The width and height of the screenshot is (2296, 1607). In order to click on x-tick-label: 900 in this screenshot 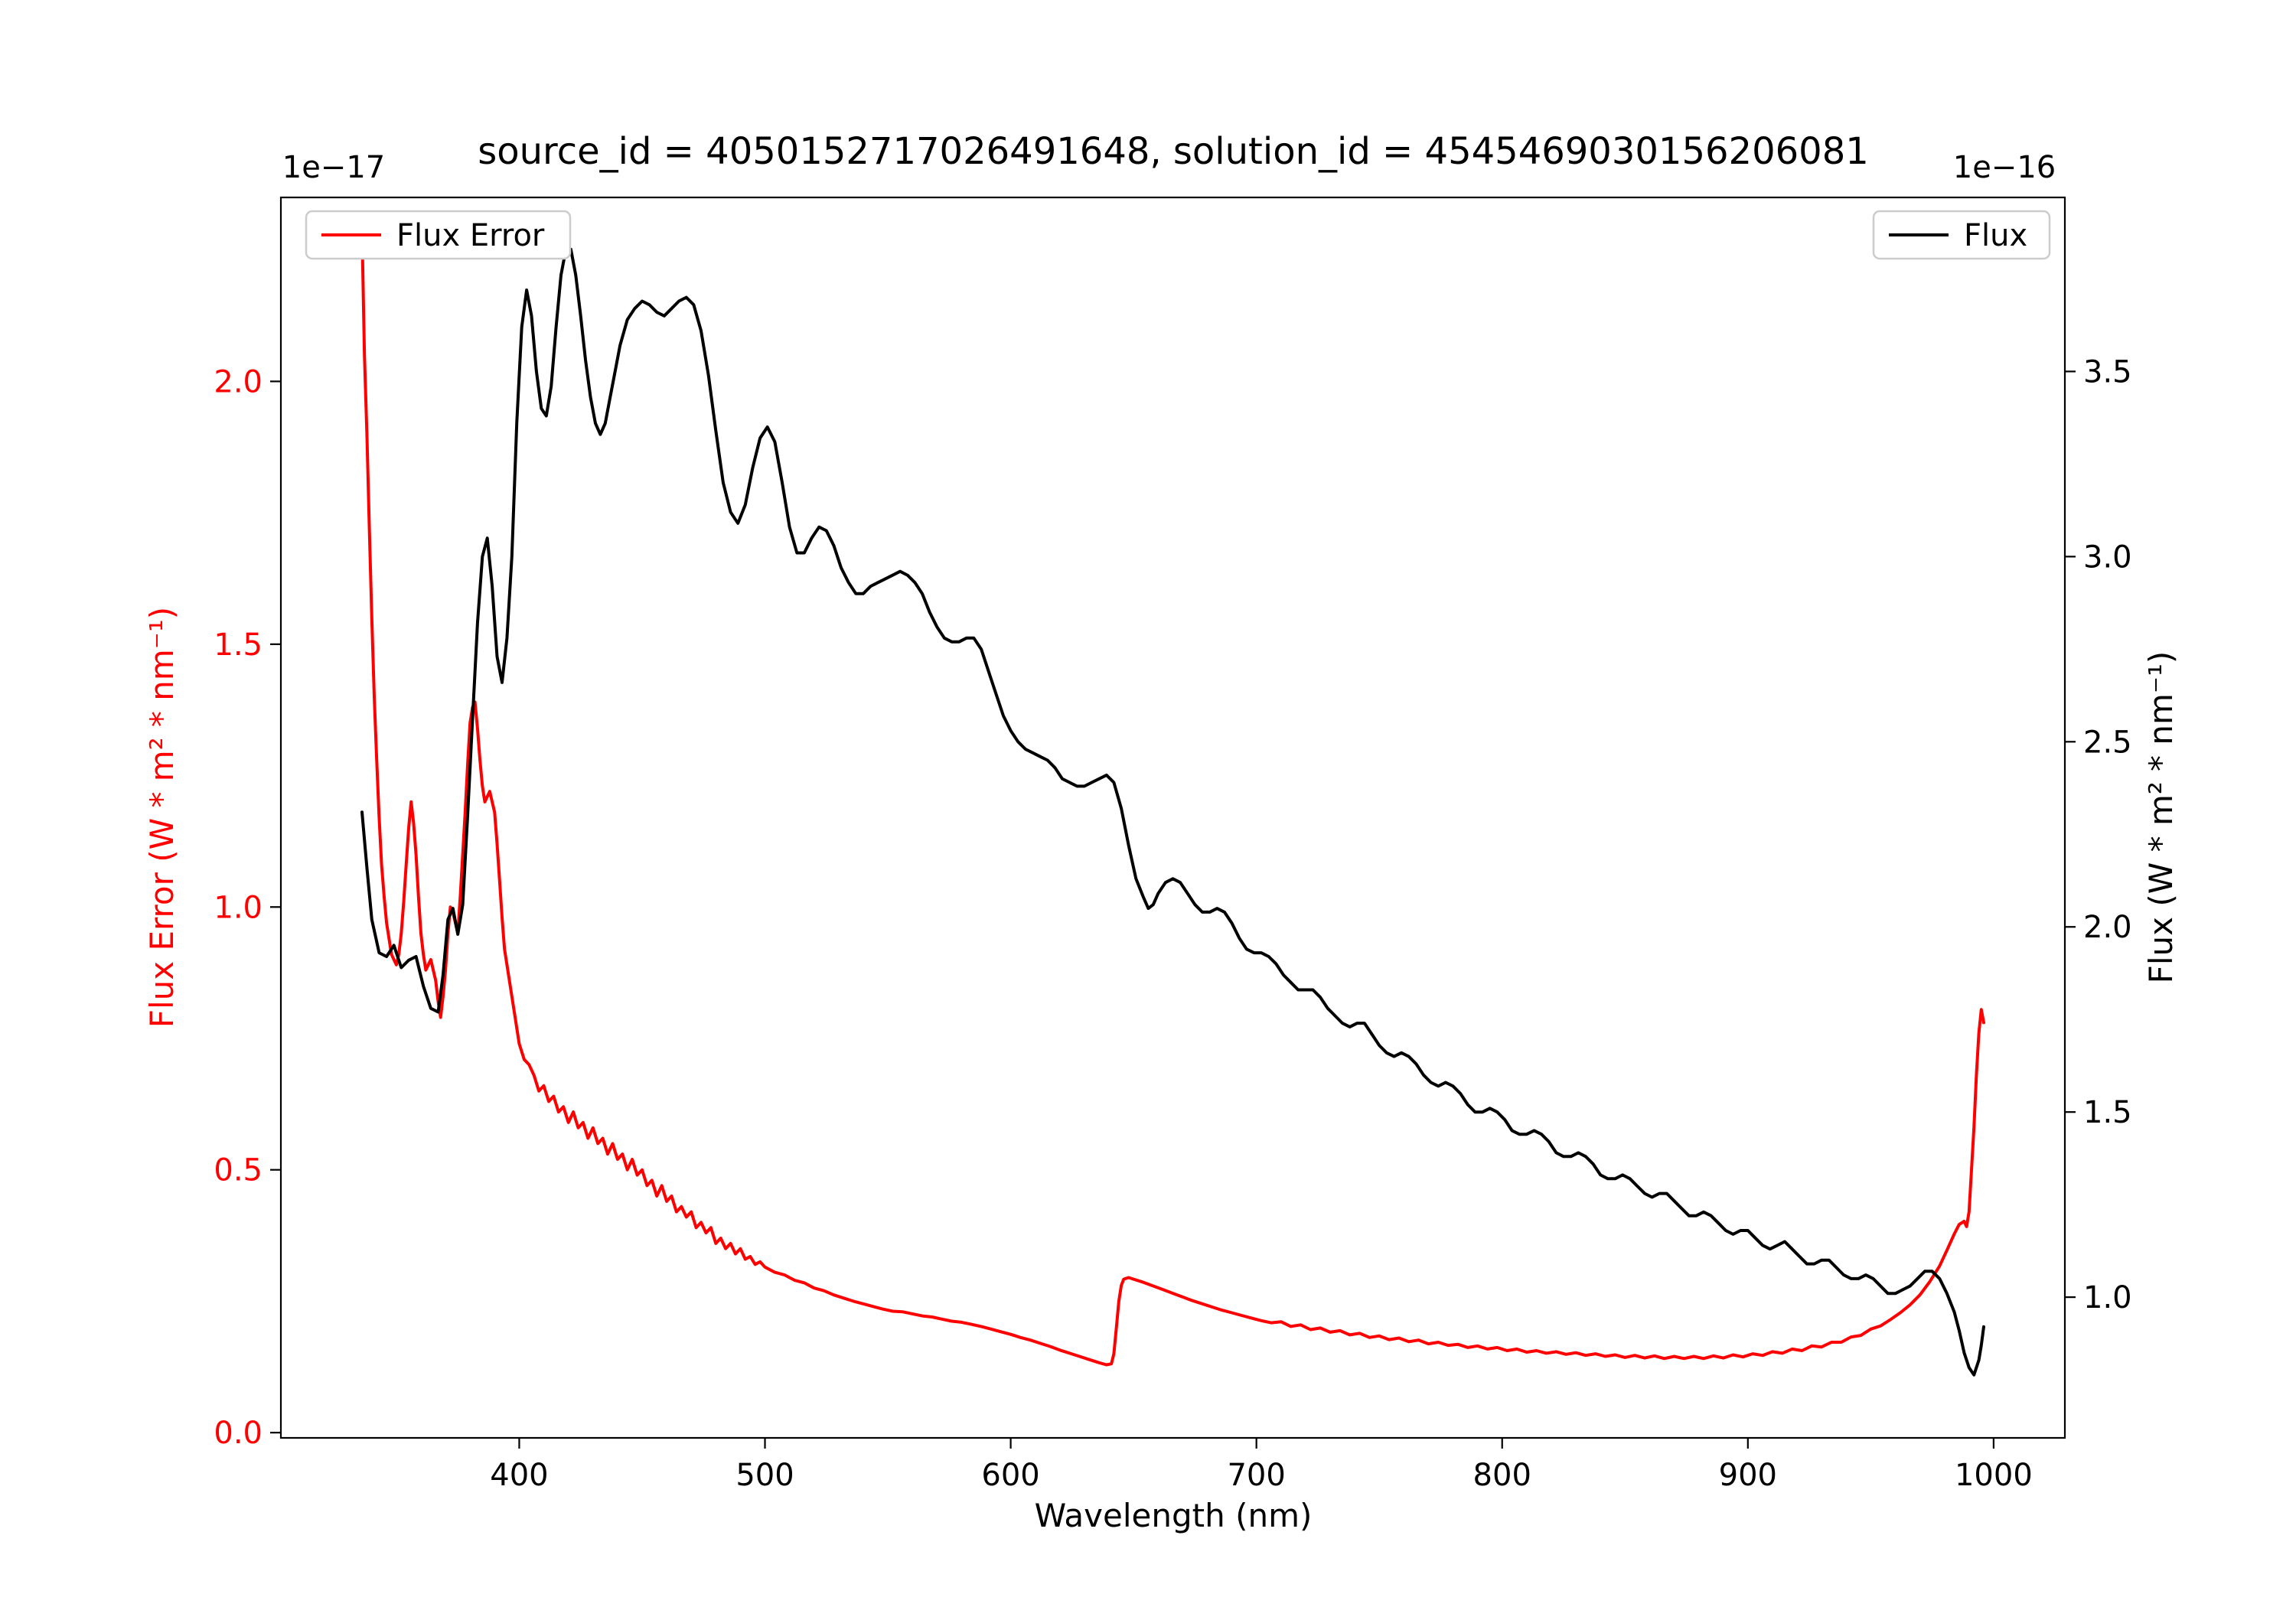, I will do `click(1748, 1476)`.